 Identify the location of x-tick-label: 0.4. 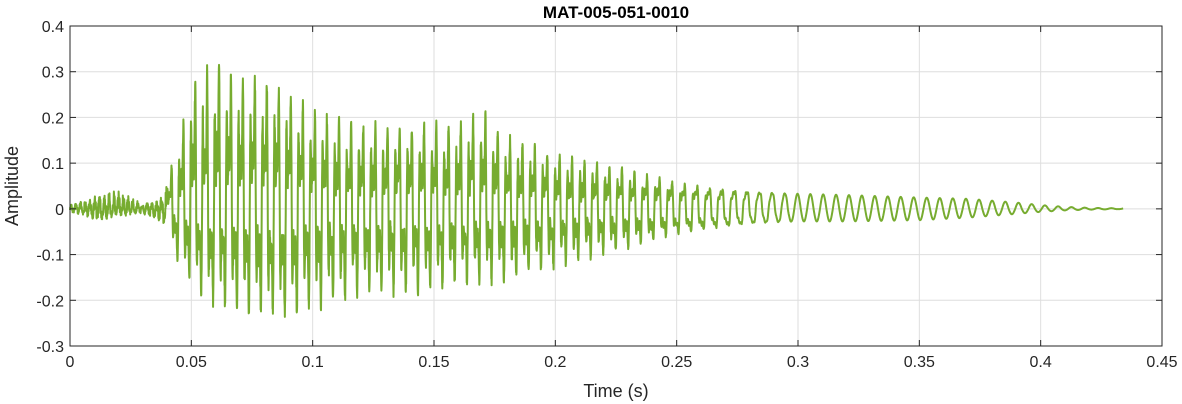
(1041, 362).